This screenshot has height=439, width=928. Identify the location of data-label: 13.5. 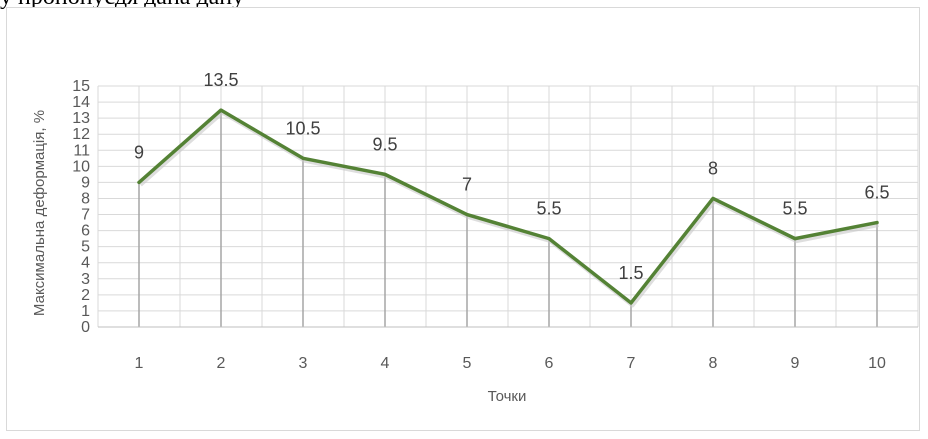
(220, 80).